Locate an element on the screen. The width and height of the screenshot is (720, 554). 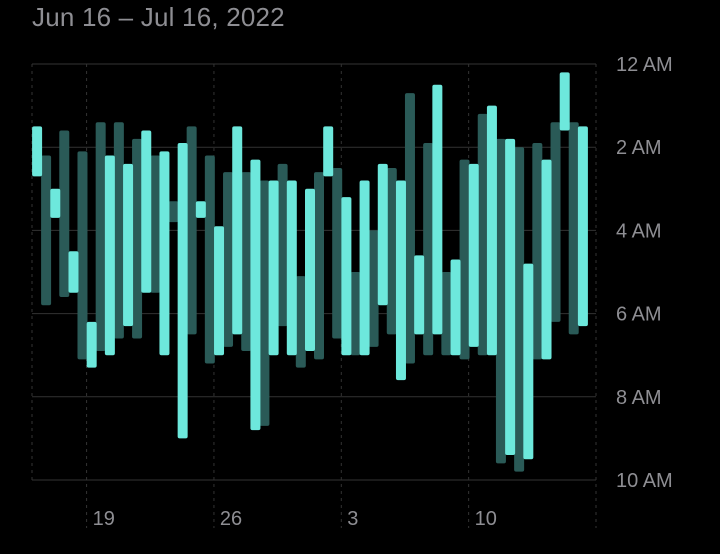
y-tick-label: 8 AM is located at coordinates (639, 398).